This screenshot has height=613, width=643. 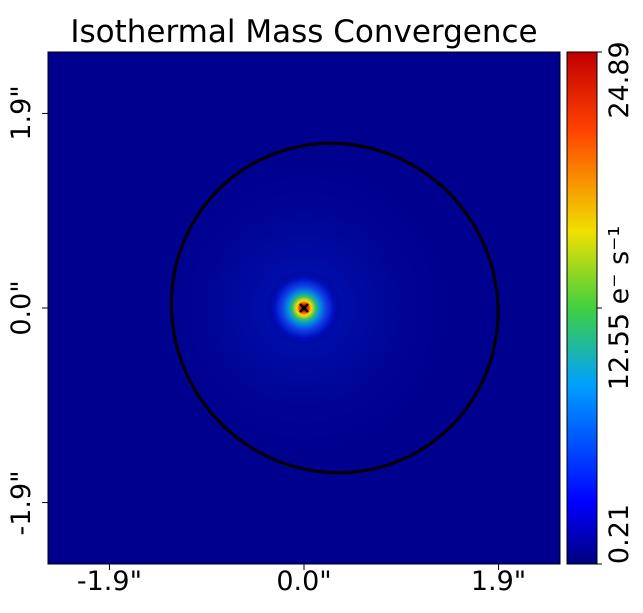 What do you see at coordinates (619, 80) in the screenshot?
I see `colorbar-tick-label: 24.89` at bounding box center [619, 80].